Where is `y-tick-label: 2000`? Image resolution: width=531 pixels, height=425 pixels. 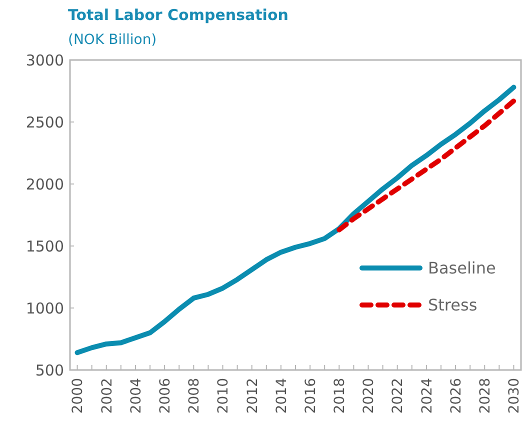 y-tick-label: 2000 is located at coordinates (45, 184).